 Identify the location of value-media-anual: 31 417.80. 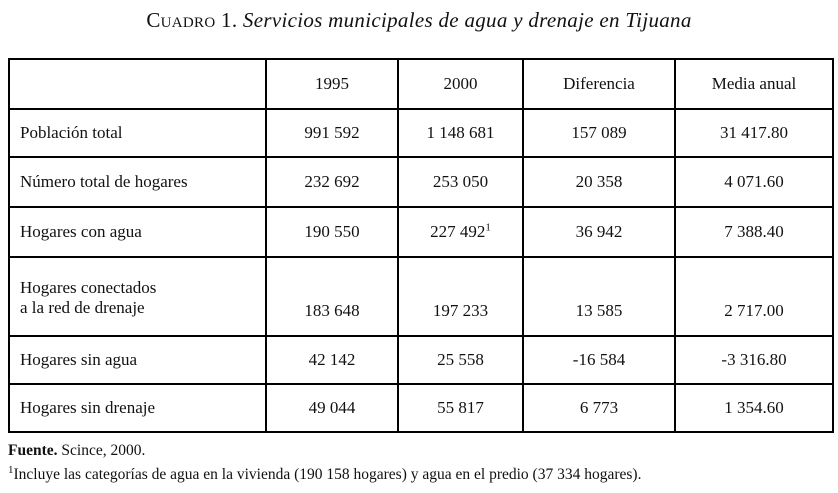
(754, 133).